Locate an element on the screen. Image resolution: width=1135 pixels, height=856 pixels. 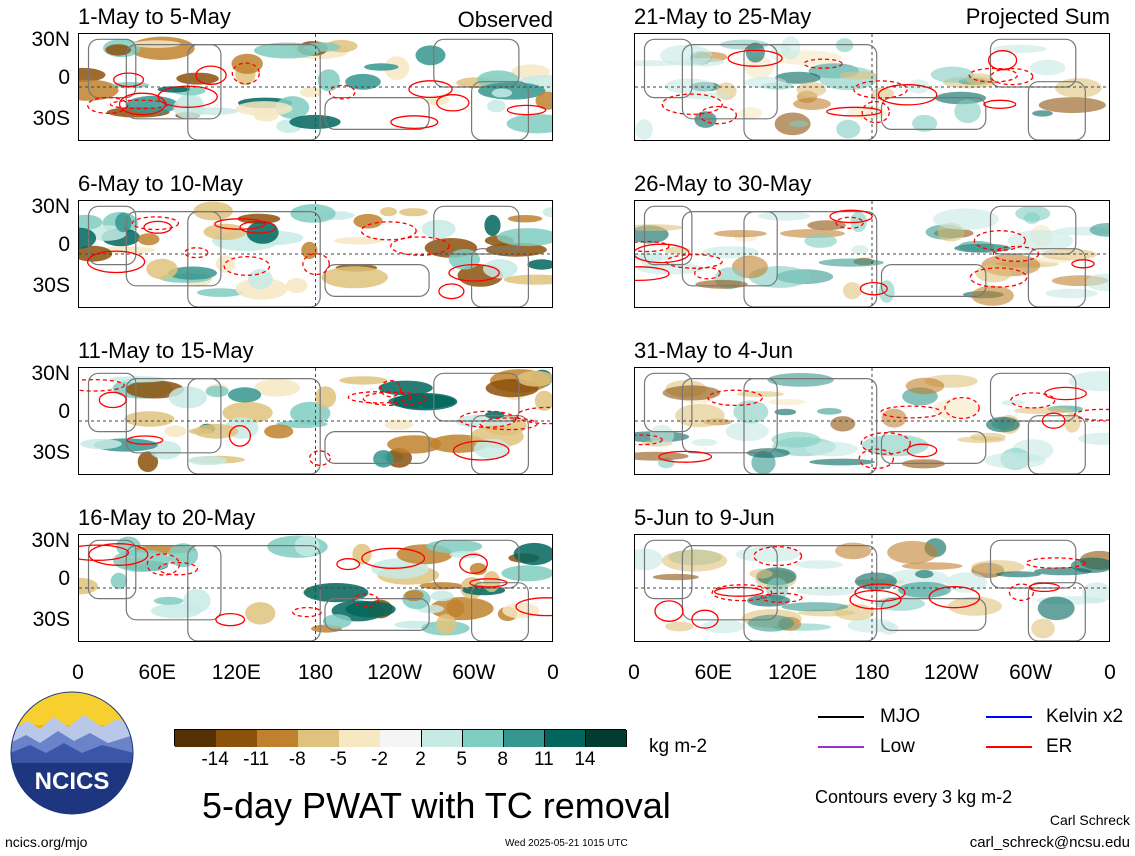
panel-title: 26-May to 30-May is located at coordinates (723, 183).